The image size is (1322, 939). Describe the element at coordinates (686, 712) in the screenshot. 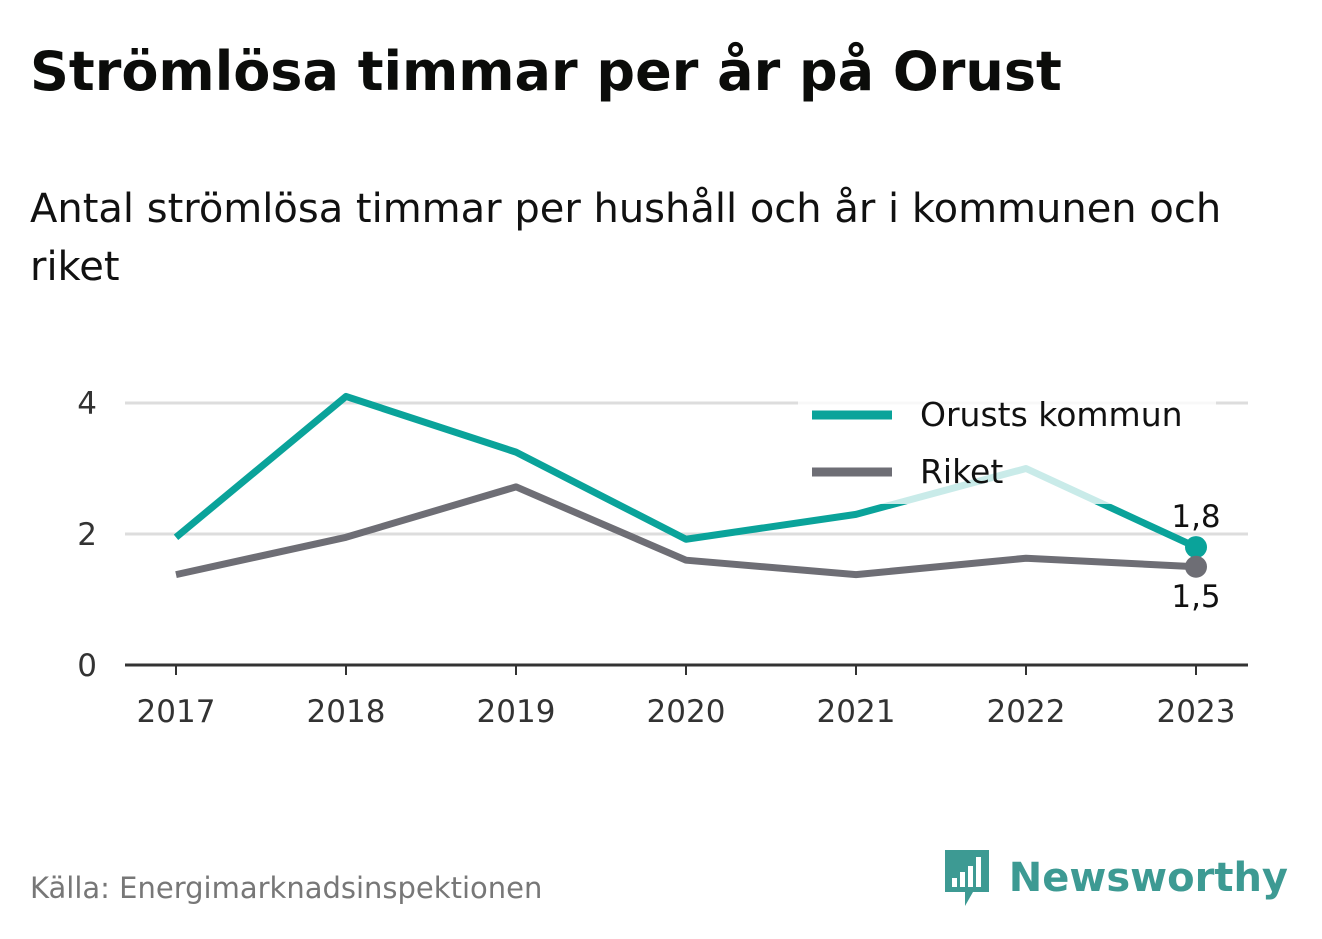

I see `x-tick-label: 2020` at that location.